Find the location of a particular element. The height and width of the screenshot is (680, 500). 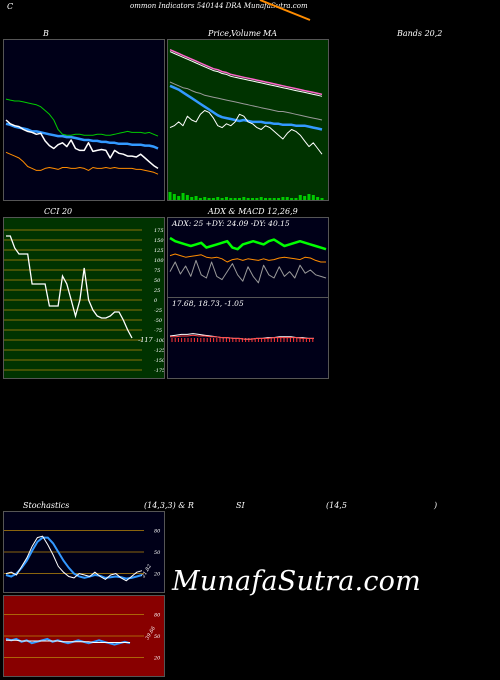

watermark: MunafaSutra.com is located at coordinates (296, 581).